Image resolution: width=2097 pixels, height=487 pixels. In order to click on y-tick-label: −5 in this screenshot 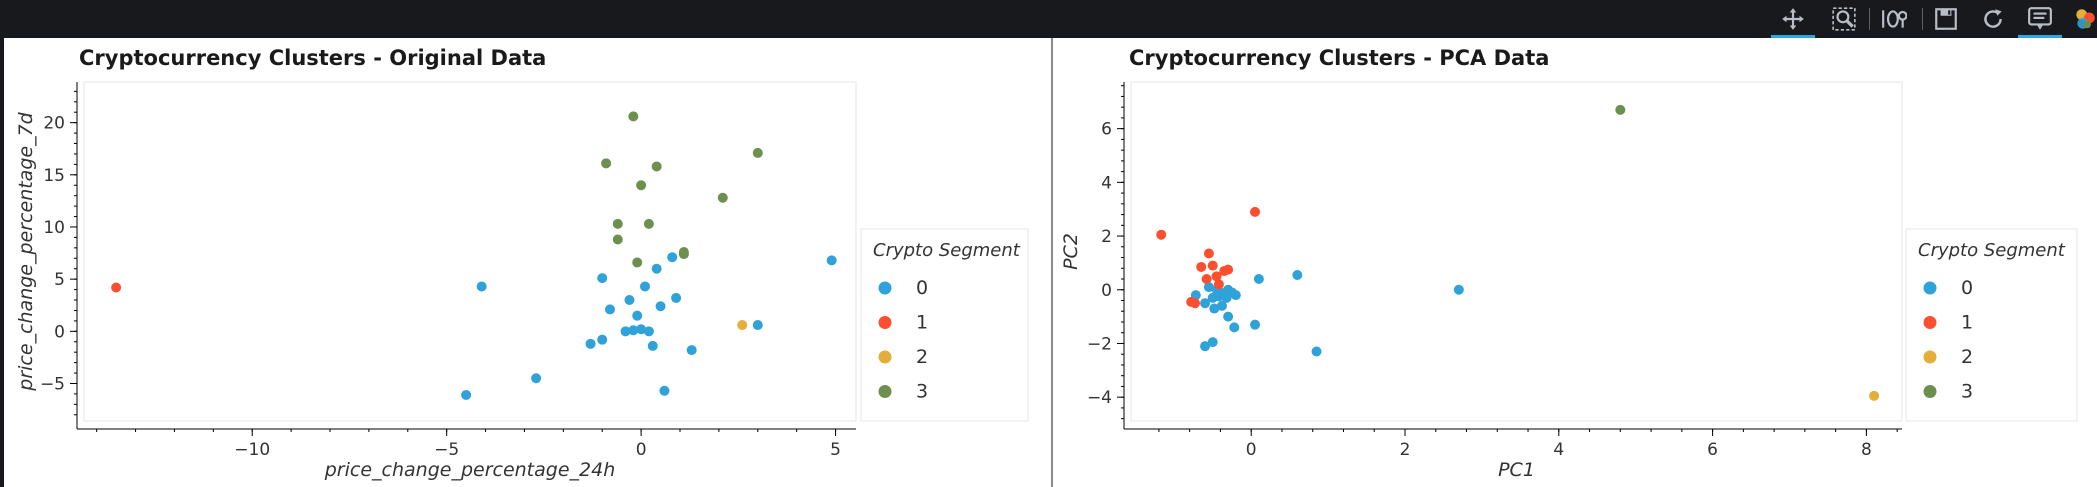, I will do `click(52, 384)`.